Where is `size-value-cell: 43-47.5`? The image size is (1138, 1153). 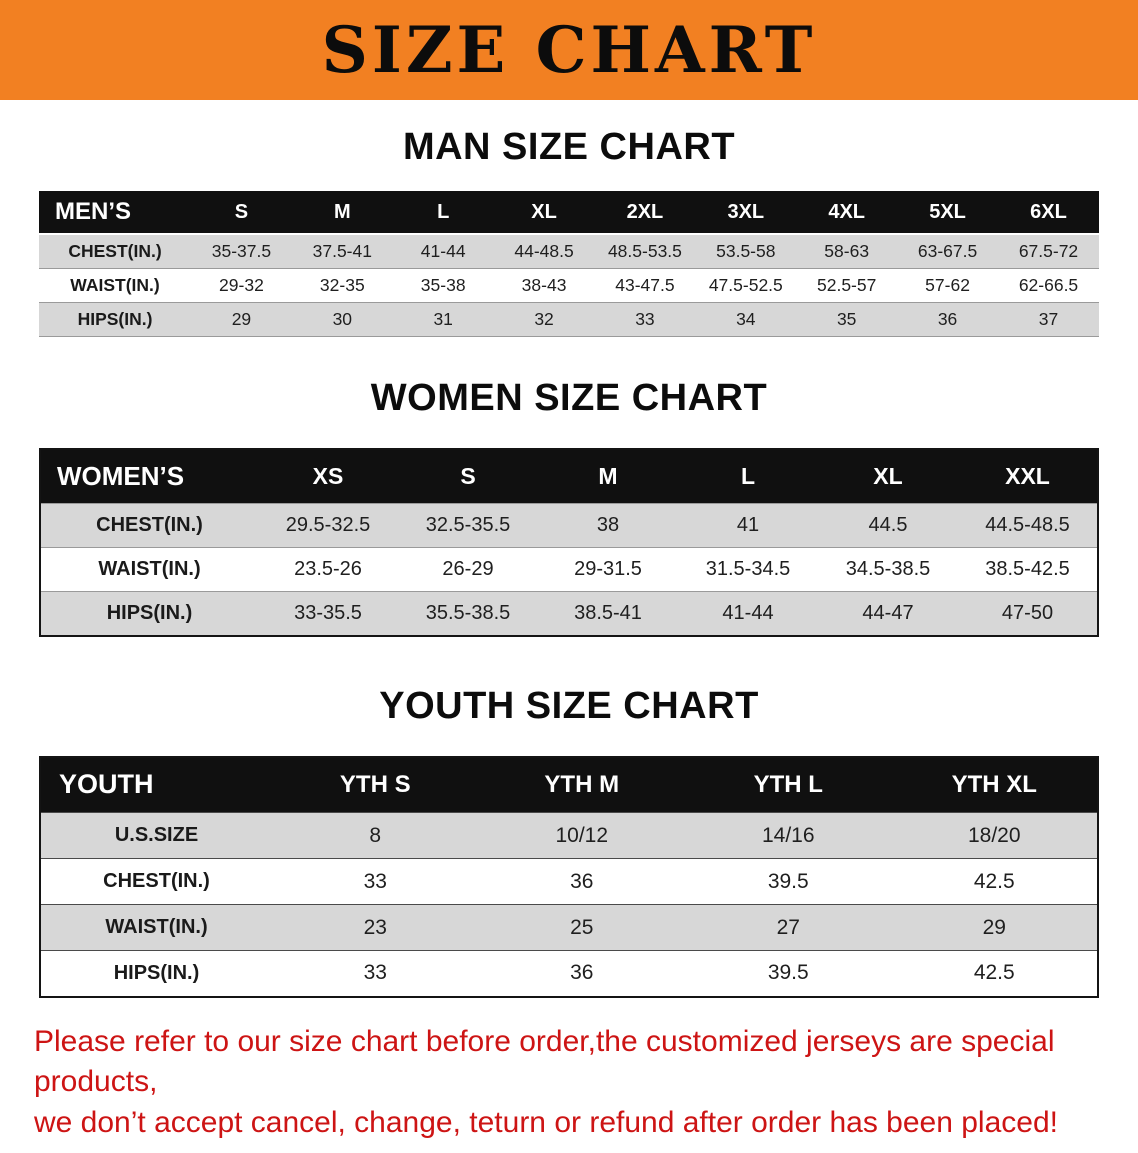
size-value-cell: 43-47.5 is located at coordinates (645, 285).